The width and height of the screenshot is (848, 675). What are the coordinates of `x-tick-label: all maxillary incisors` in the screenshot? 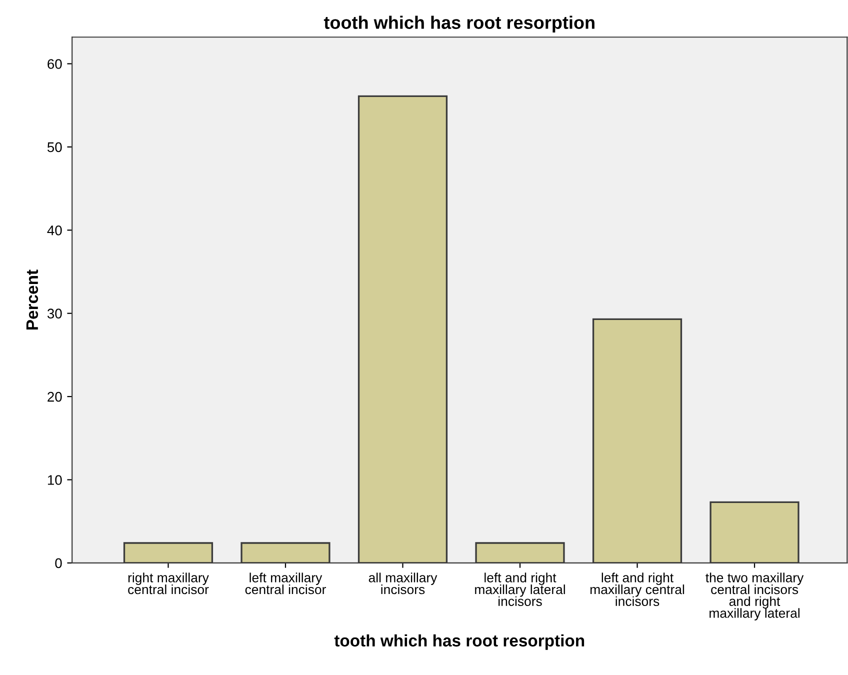 It's located at (403, 583).